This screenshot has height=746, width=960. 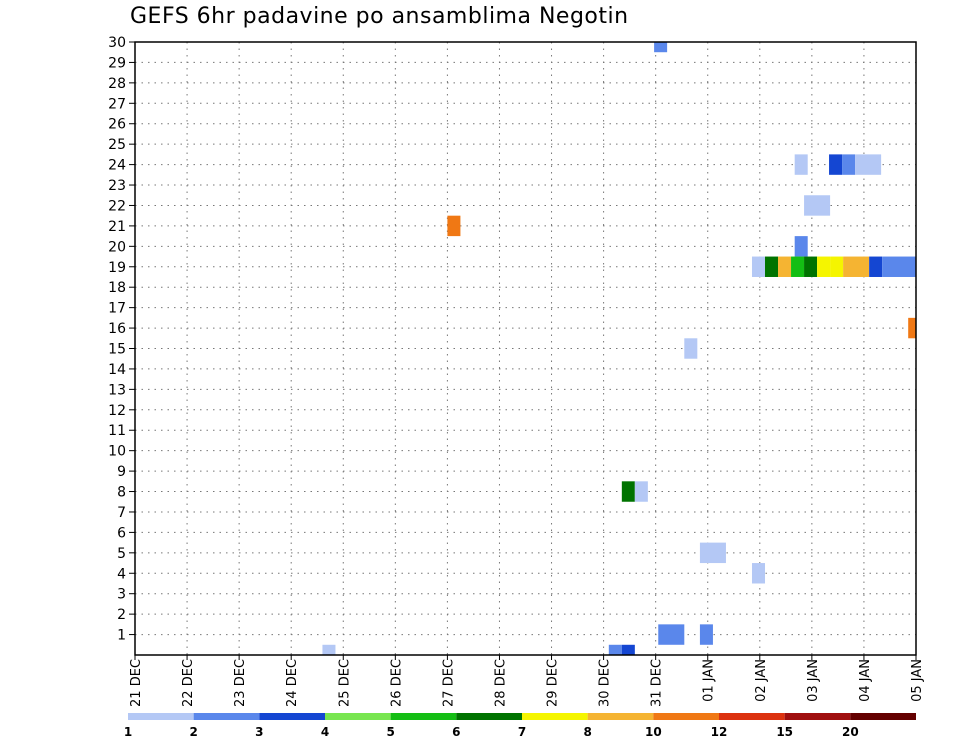 What do you see at coordinates (396, 683) in the screenshot?
I see `x-tick-label: 26 DEC` at bounding box center [396, 683].